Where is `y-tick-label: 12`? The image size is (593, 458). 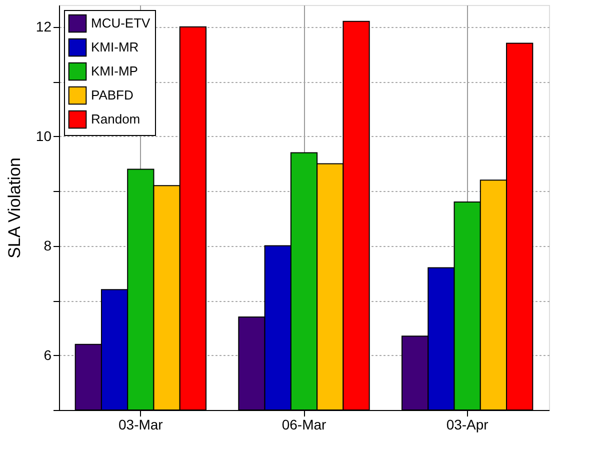 y-tick-label: 12 is located at coordinates (44, 26).